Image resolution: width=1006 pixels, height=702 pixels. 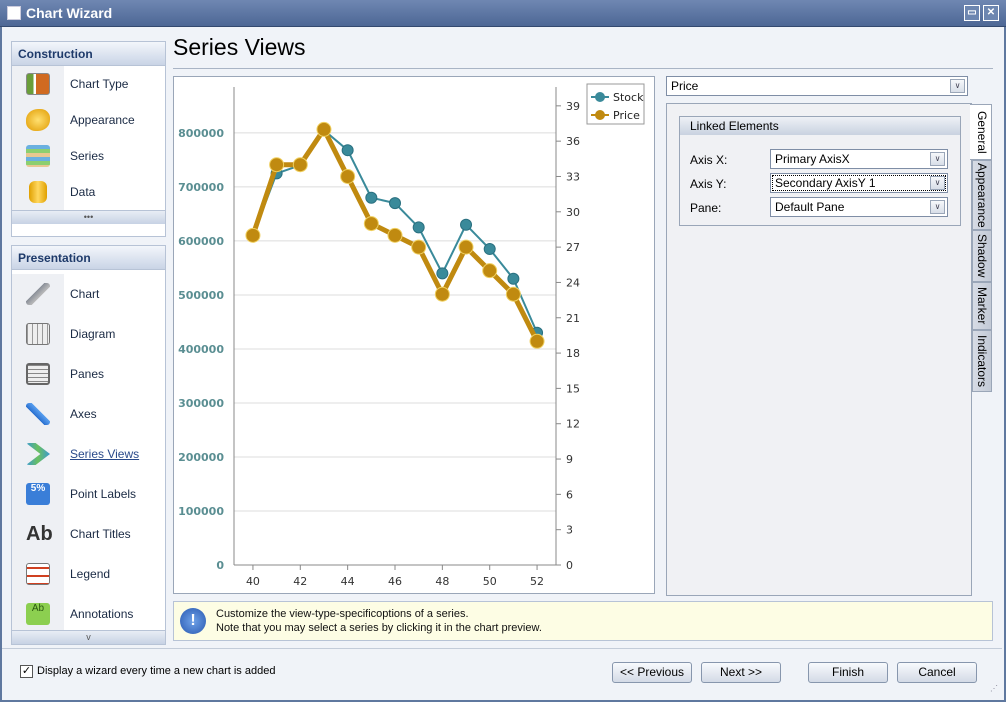 What do you see at coordinates (88, 454) in the screenshot?
I see `sidebar-item-series-views: Series Views` at bounding box center [88, 454].